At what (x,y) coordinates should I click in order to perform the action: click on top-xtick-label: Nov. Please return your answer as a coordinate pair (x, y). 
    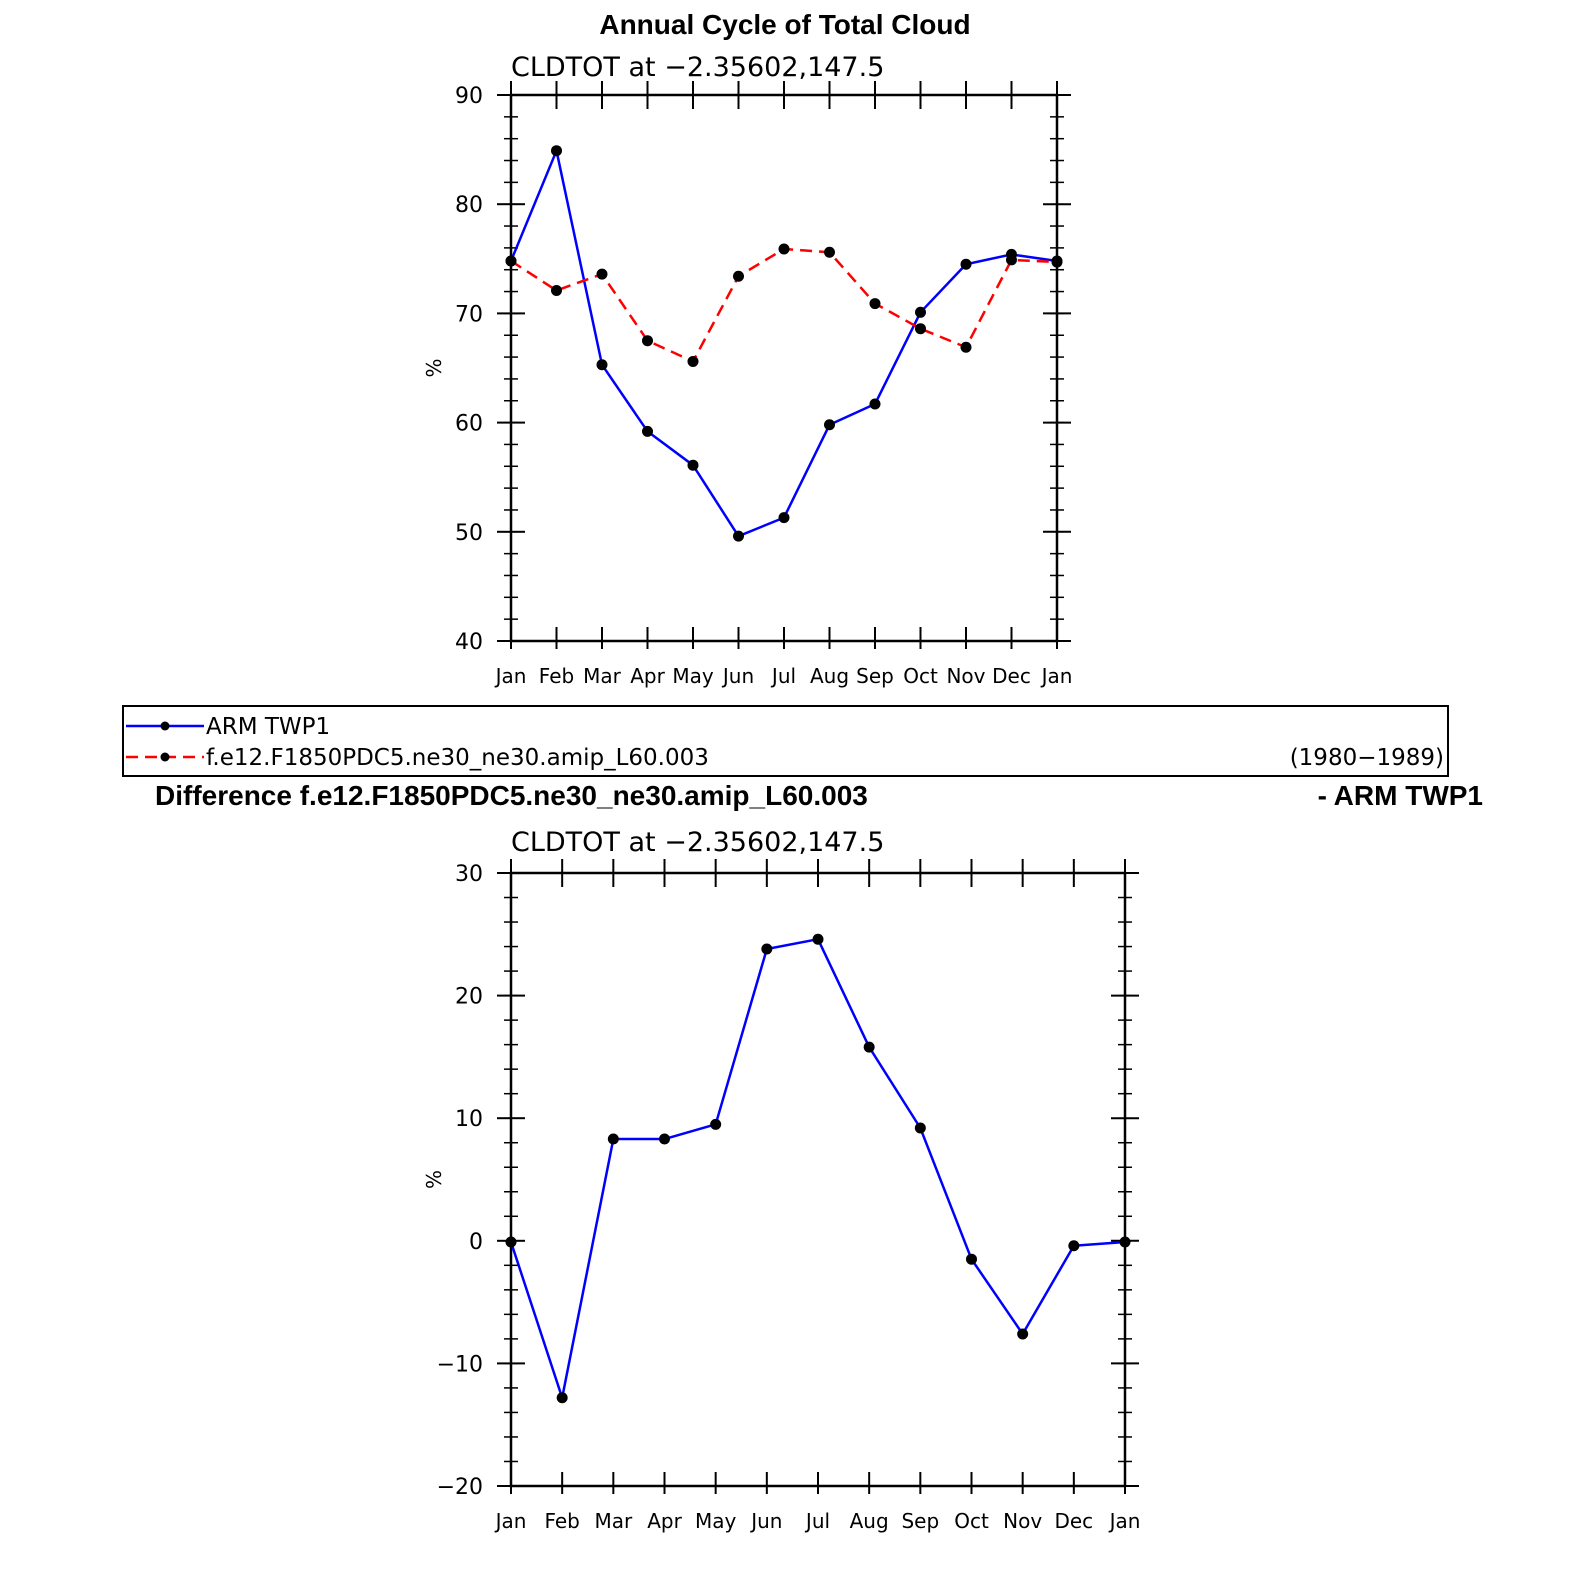
    Looking at the image, I should click on (965, 676).